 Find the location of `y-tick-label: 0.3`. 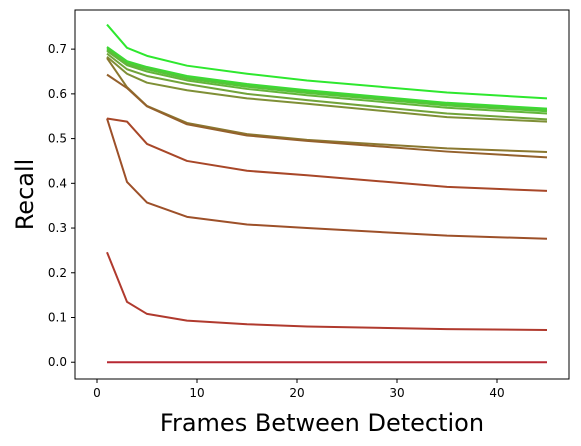

y-tick-label: 0.3 is located at coordinates (57, 228).